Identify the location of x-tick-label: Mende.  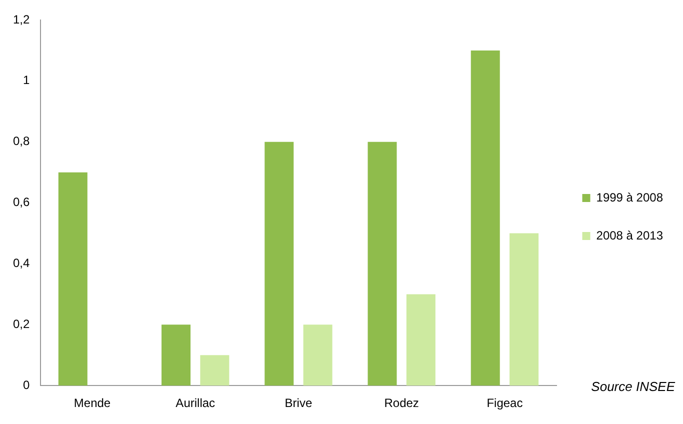
(92, 403).